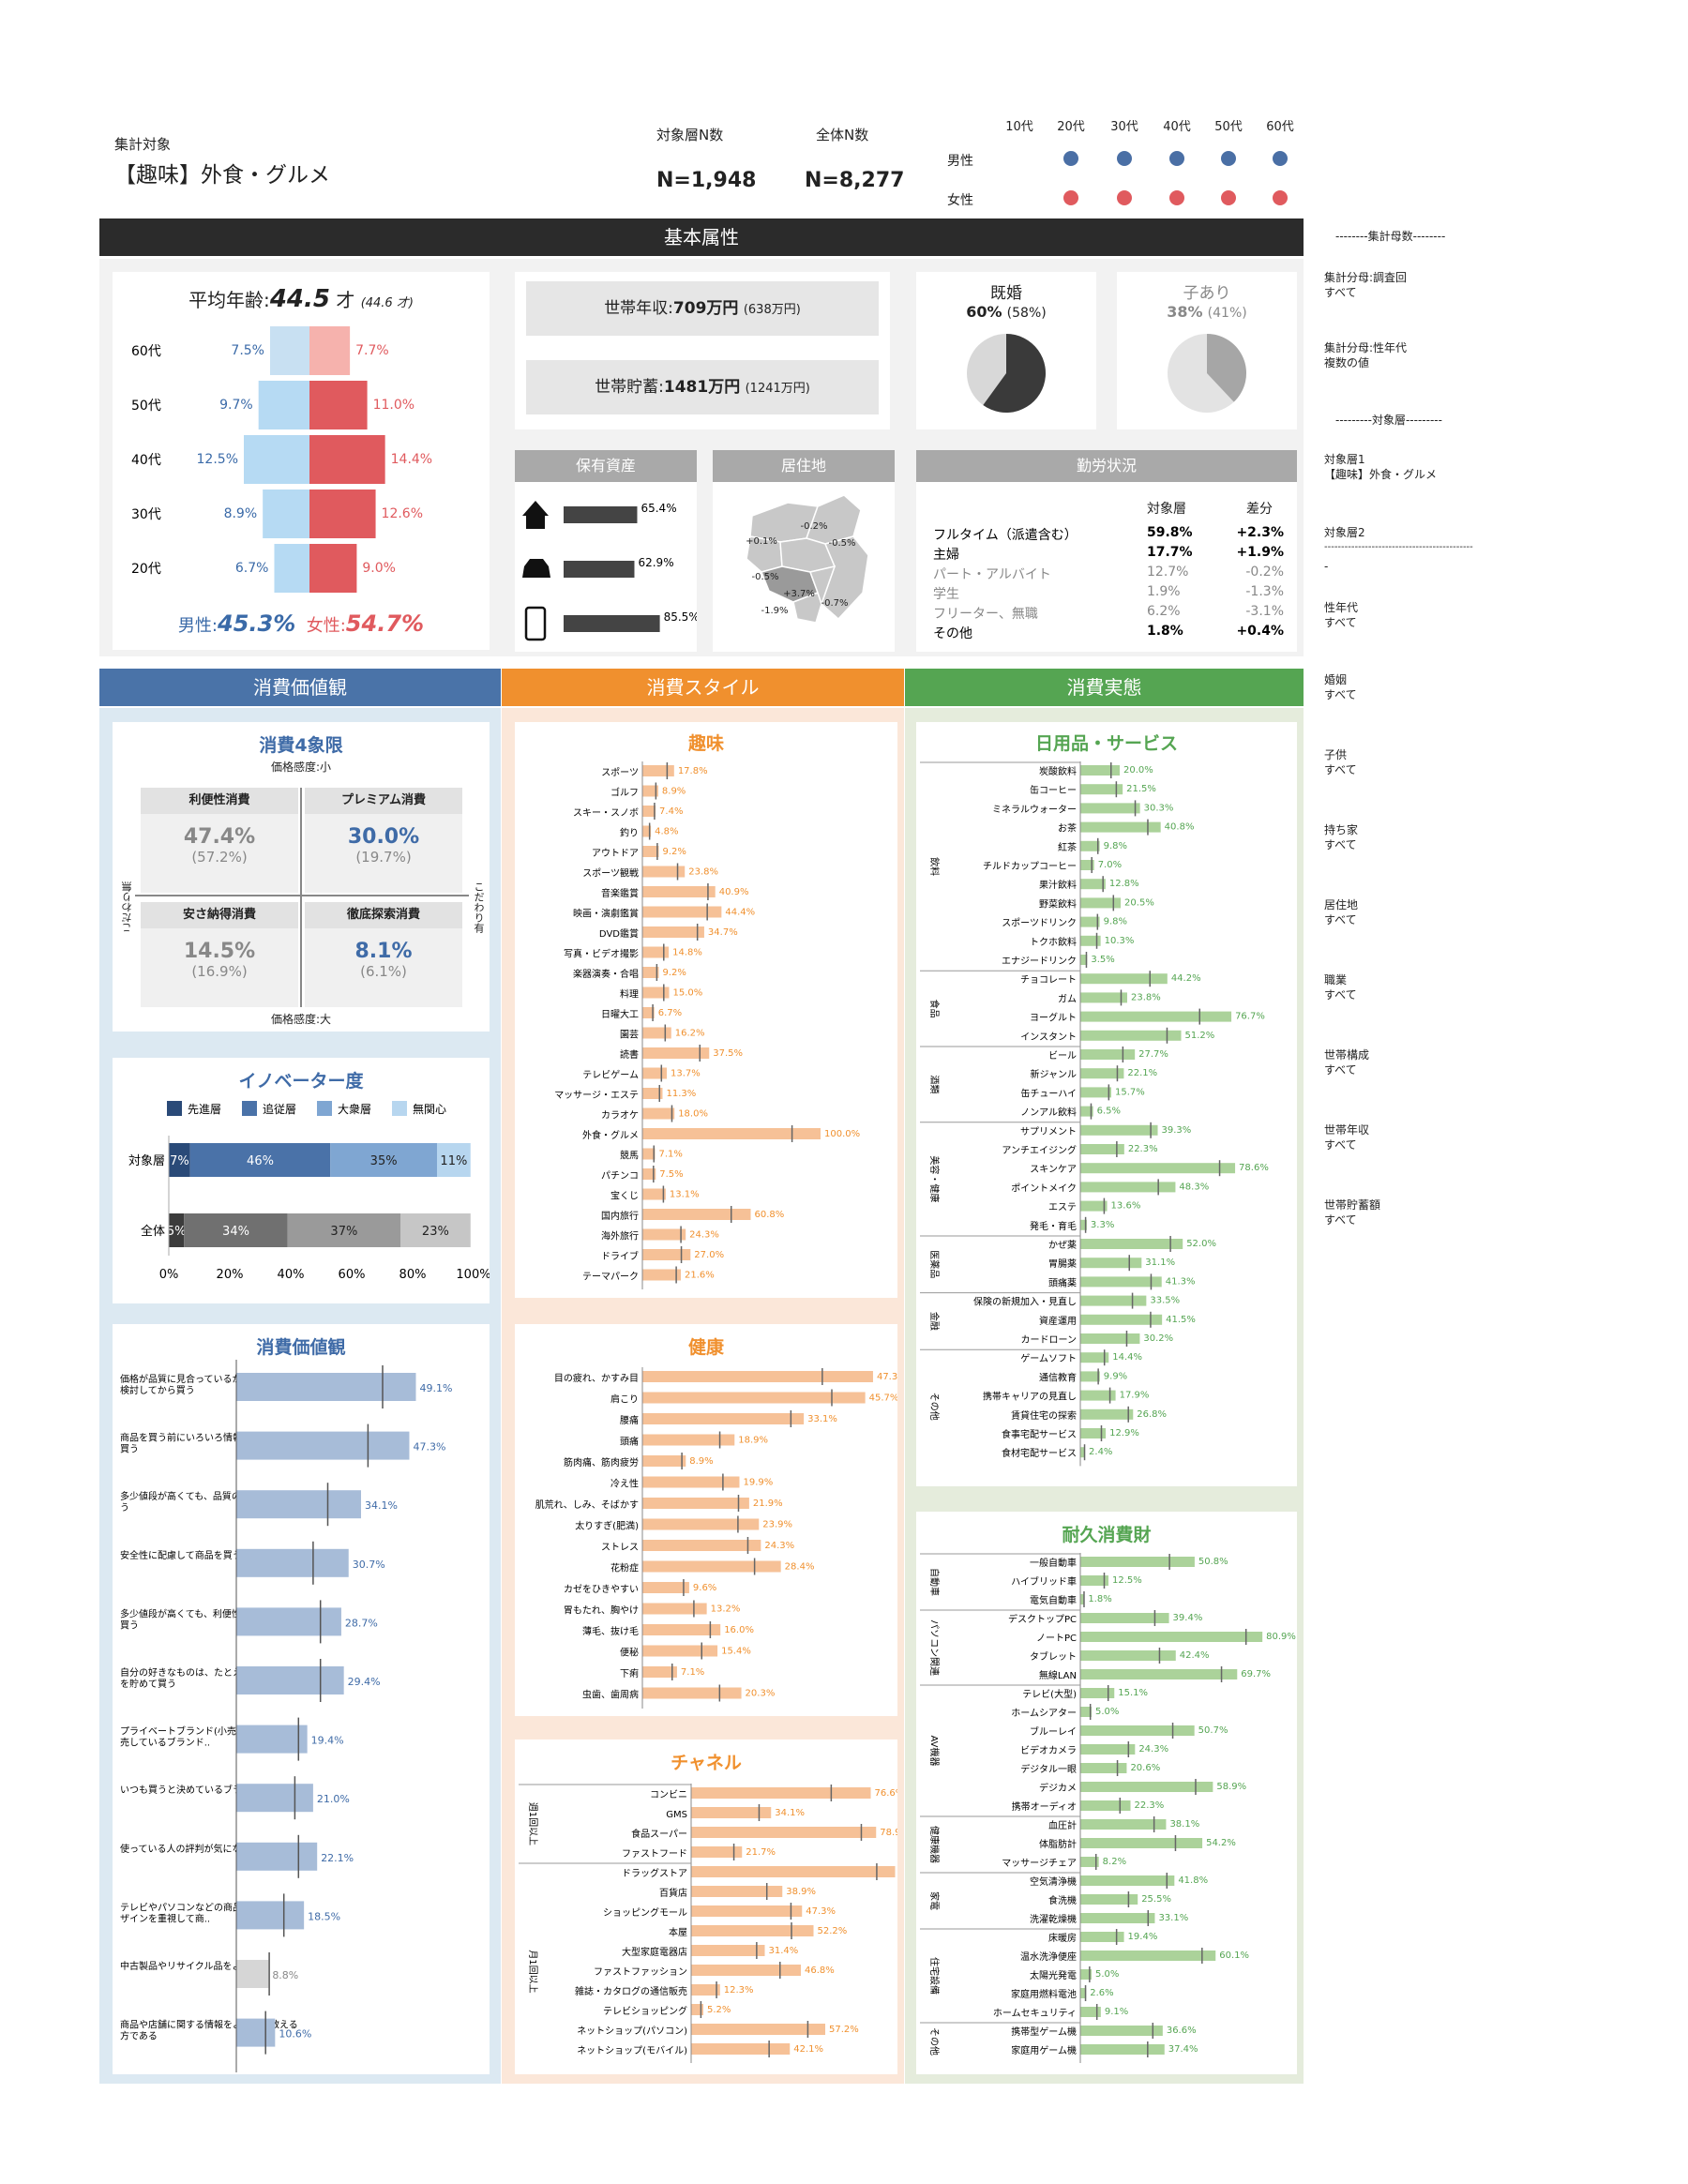 The height and width of the screenshot is (2184, 1688). Describe the element at coordinates (384, 837) in the screenshot. I see `quadrant-cell-value: 30.0%` at that location.